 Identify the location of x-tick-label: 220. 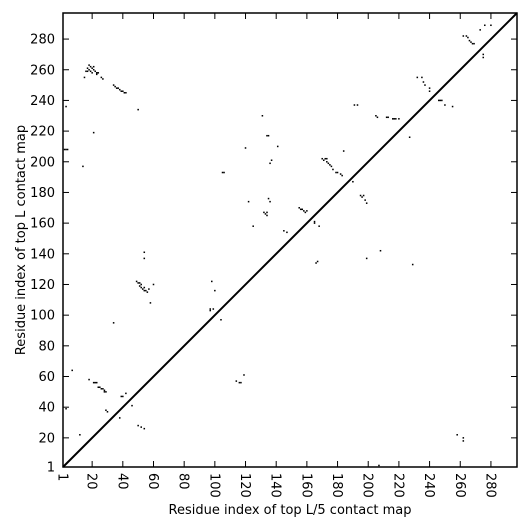
(397, 485).